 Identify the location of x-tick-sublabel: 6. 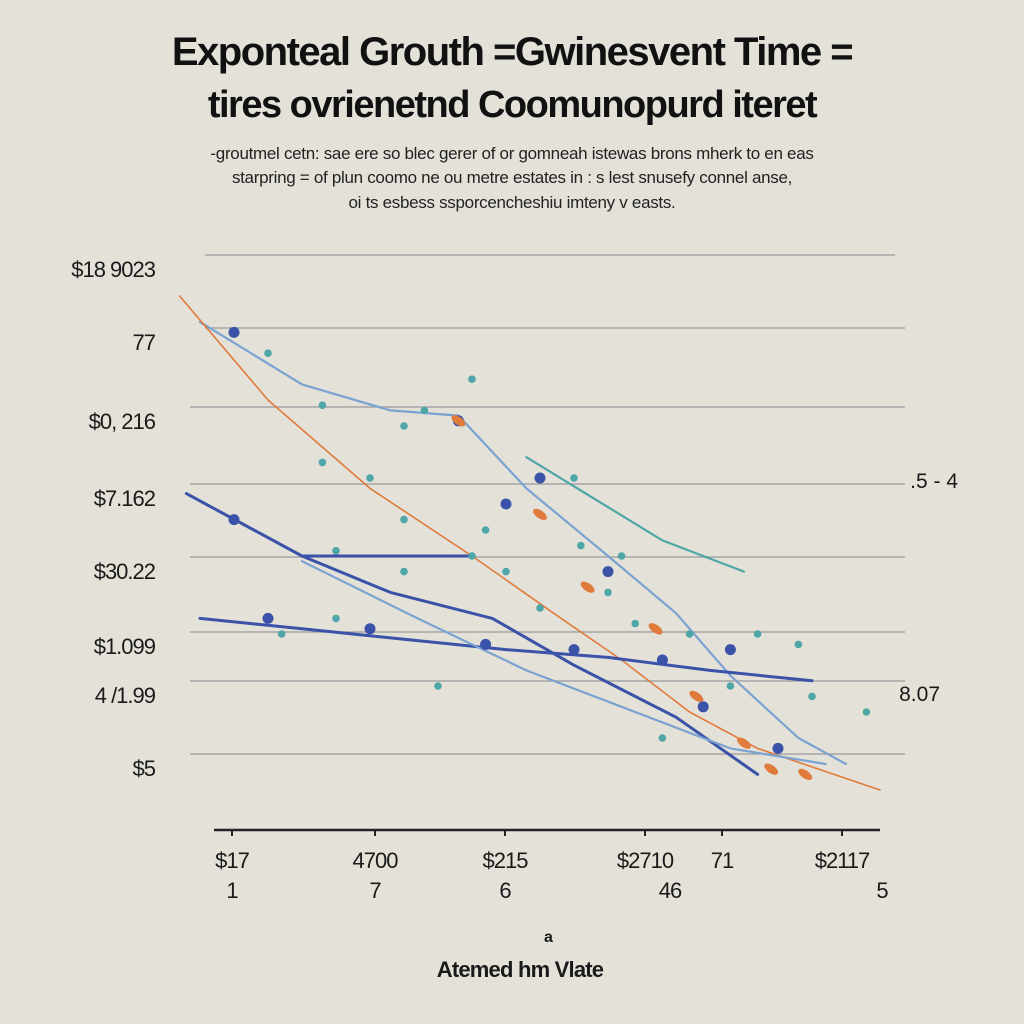
(505, 890).